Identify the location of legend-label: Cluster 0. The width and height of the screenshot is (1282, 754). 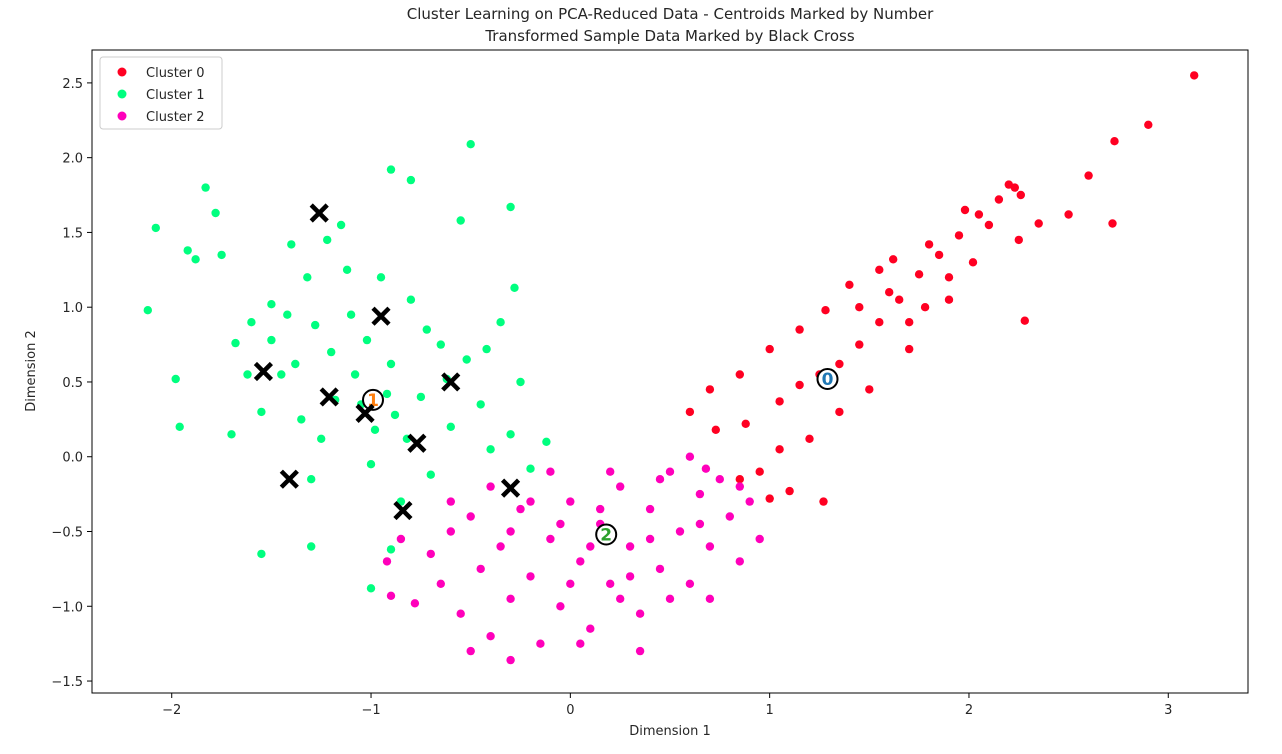
(175, 73).